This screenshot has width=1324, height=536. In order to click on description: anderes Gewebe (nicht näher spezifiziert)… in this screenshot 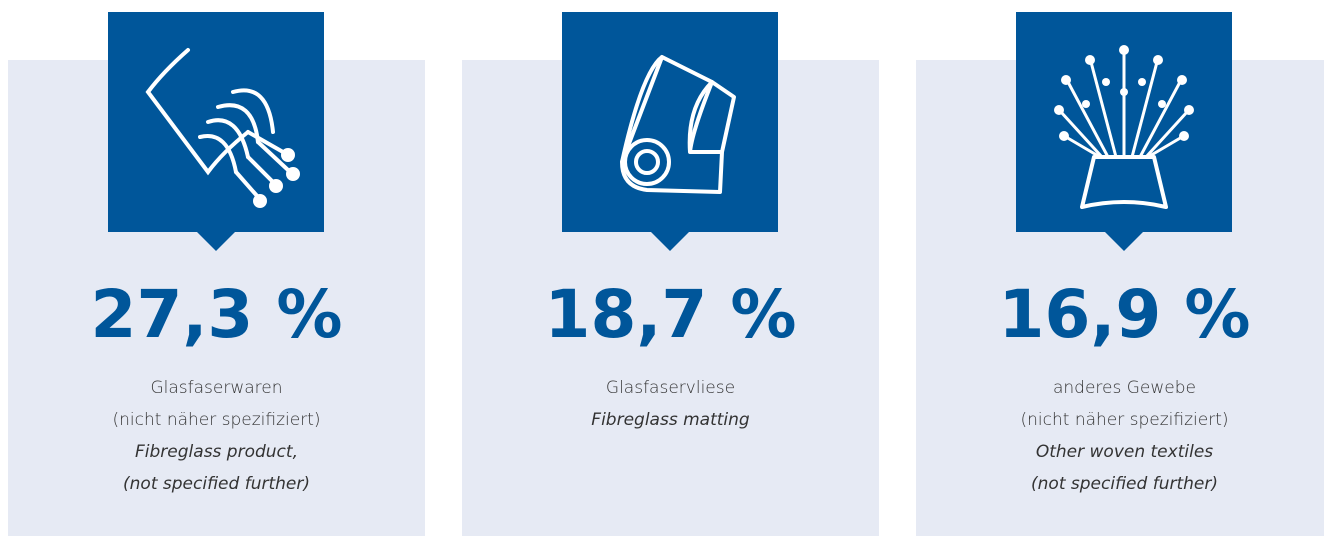, I will do `click(1120, 436)`.